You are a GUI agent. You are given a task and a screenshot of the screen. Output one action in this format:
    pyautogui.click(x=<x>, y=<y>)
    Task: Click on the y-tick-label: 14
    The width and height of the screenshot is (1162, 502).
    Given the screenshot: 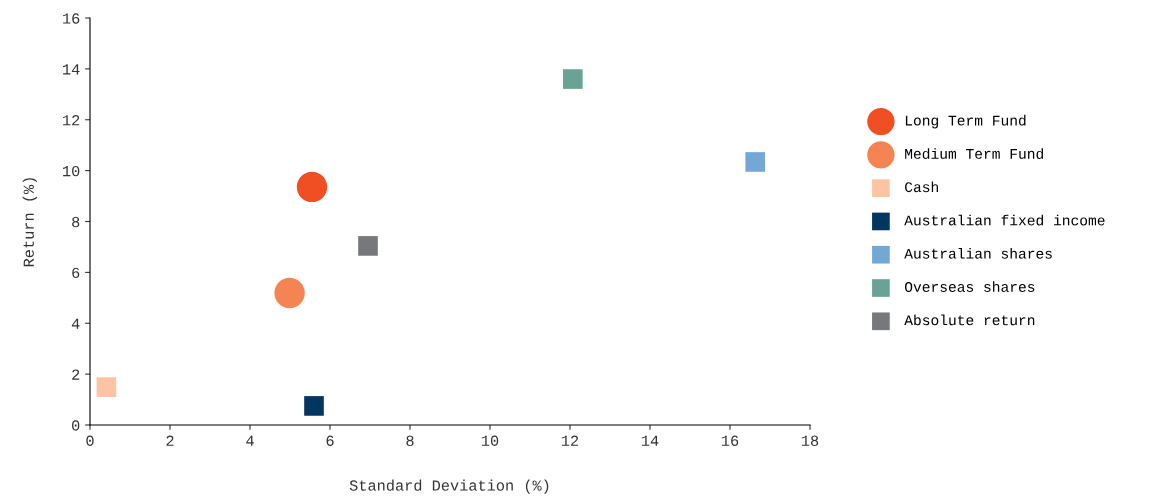 What is the action you would take?
    pyautogui.click(x=71, y=69)
    